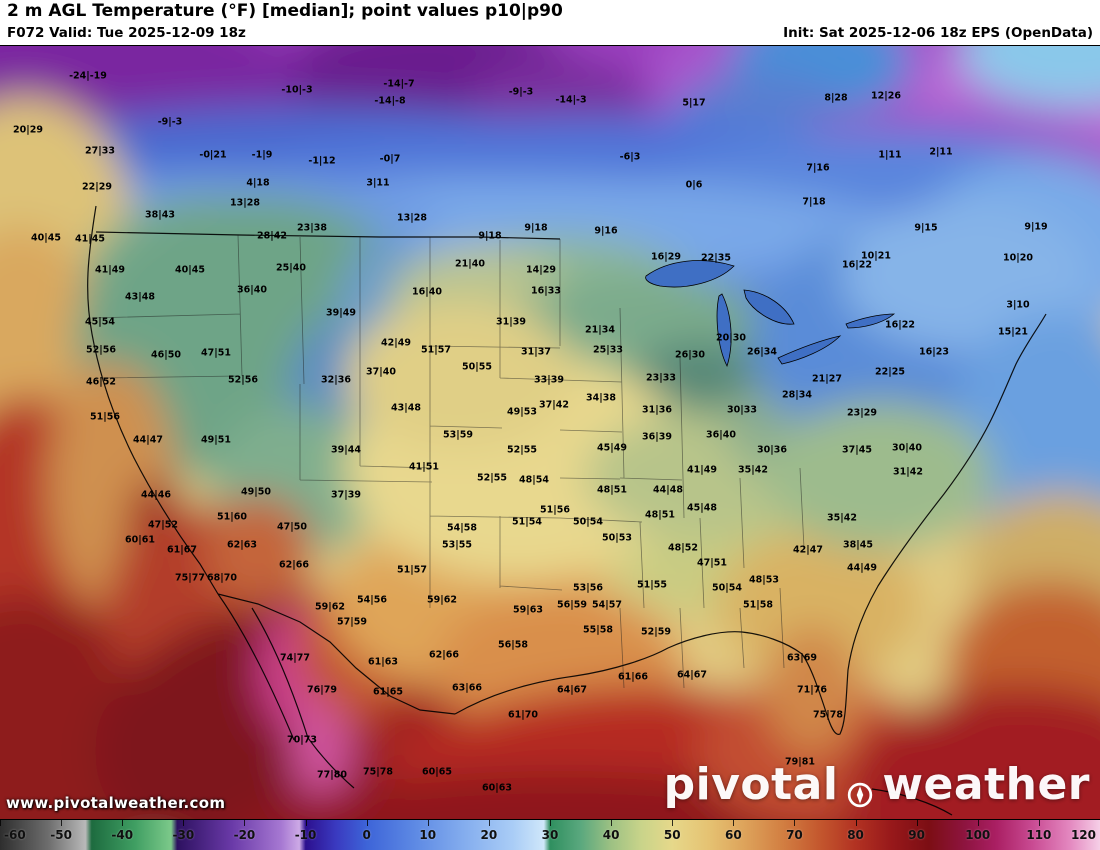 Image resolution: width=1100 pixels, height=850 pixels. I want to click on colorbar-tick-label: -20, so click(244, 835).